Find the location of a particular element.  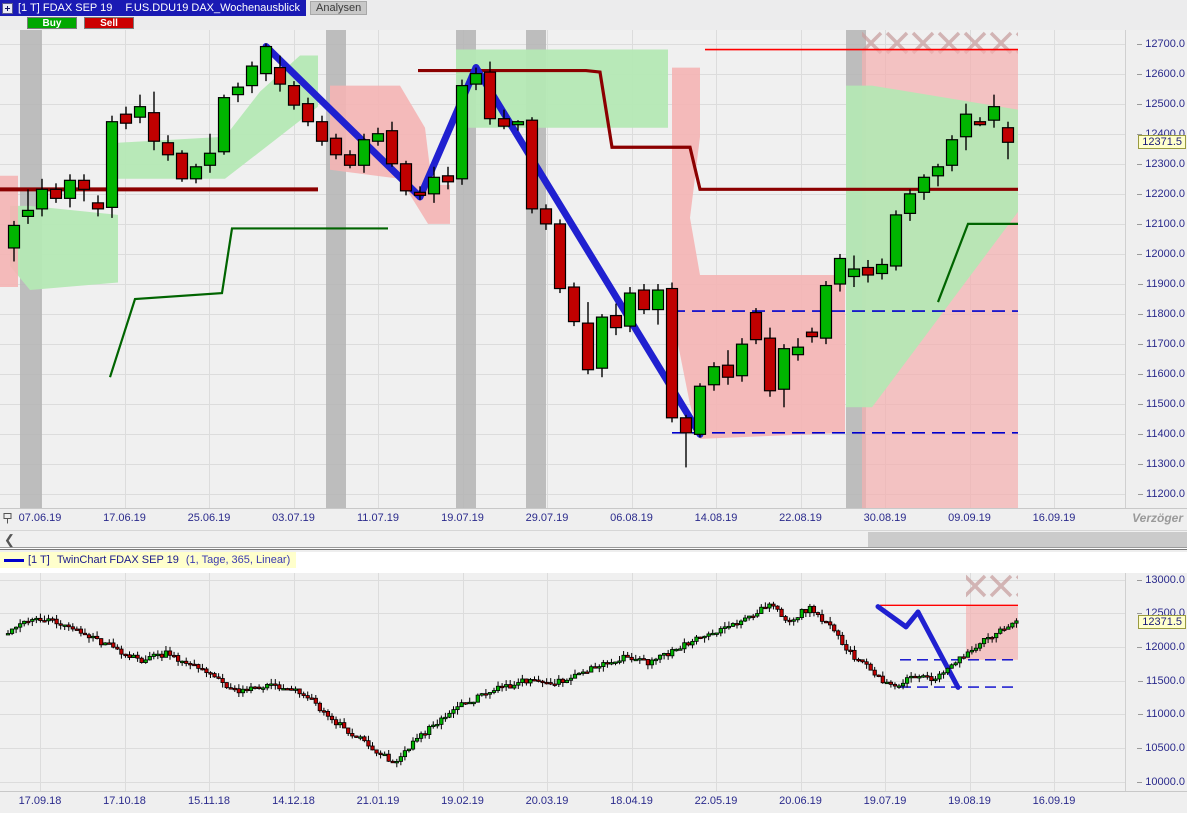

date-tick: 20.03.19 is located at coordinates (547, 801).